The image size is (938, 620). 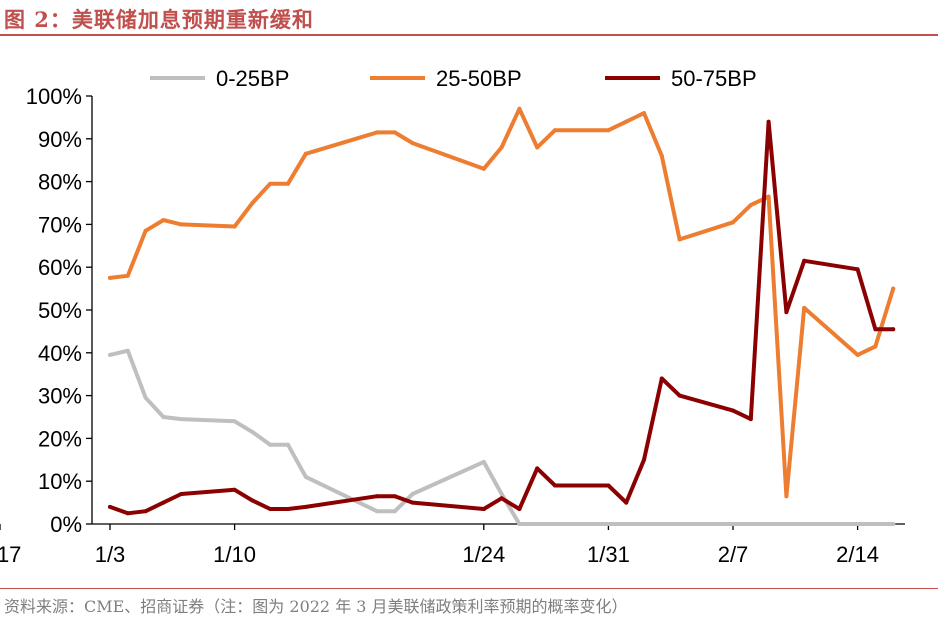 I want to click on x-tick-label: 2/14, so click(x=857, y=554).